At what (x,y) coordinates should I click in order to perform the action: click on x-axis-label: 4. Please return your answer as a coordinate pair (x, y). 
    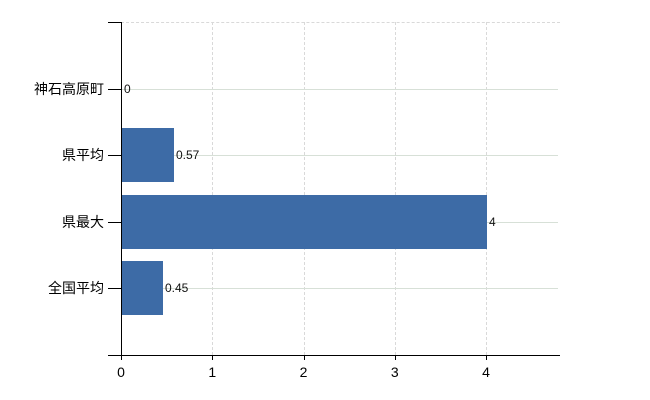
    Looking at the image, I should click on (486, 372).